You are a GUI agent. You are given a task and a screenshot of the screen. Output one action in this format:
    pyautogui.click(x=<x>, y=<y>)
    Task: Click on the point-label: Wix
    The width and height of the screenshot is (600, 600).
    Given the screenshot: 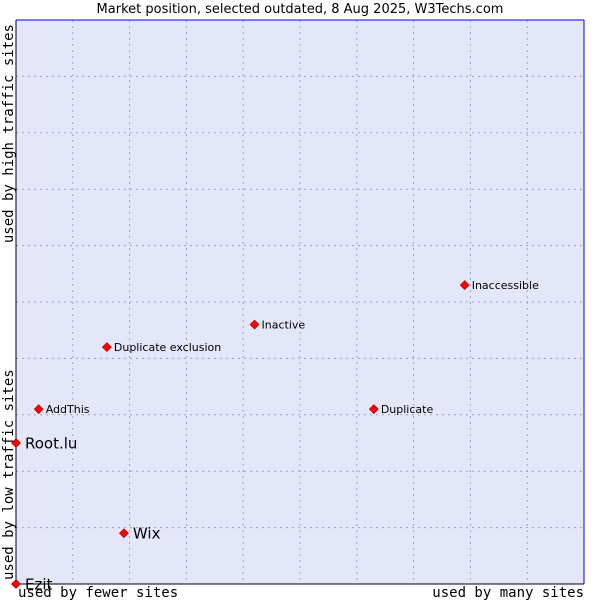 What is the action you would take?
    pyautogui.click(x=147, y=534)
    